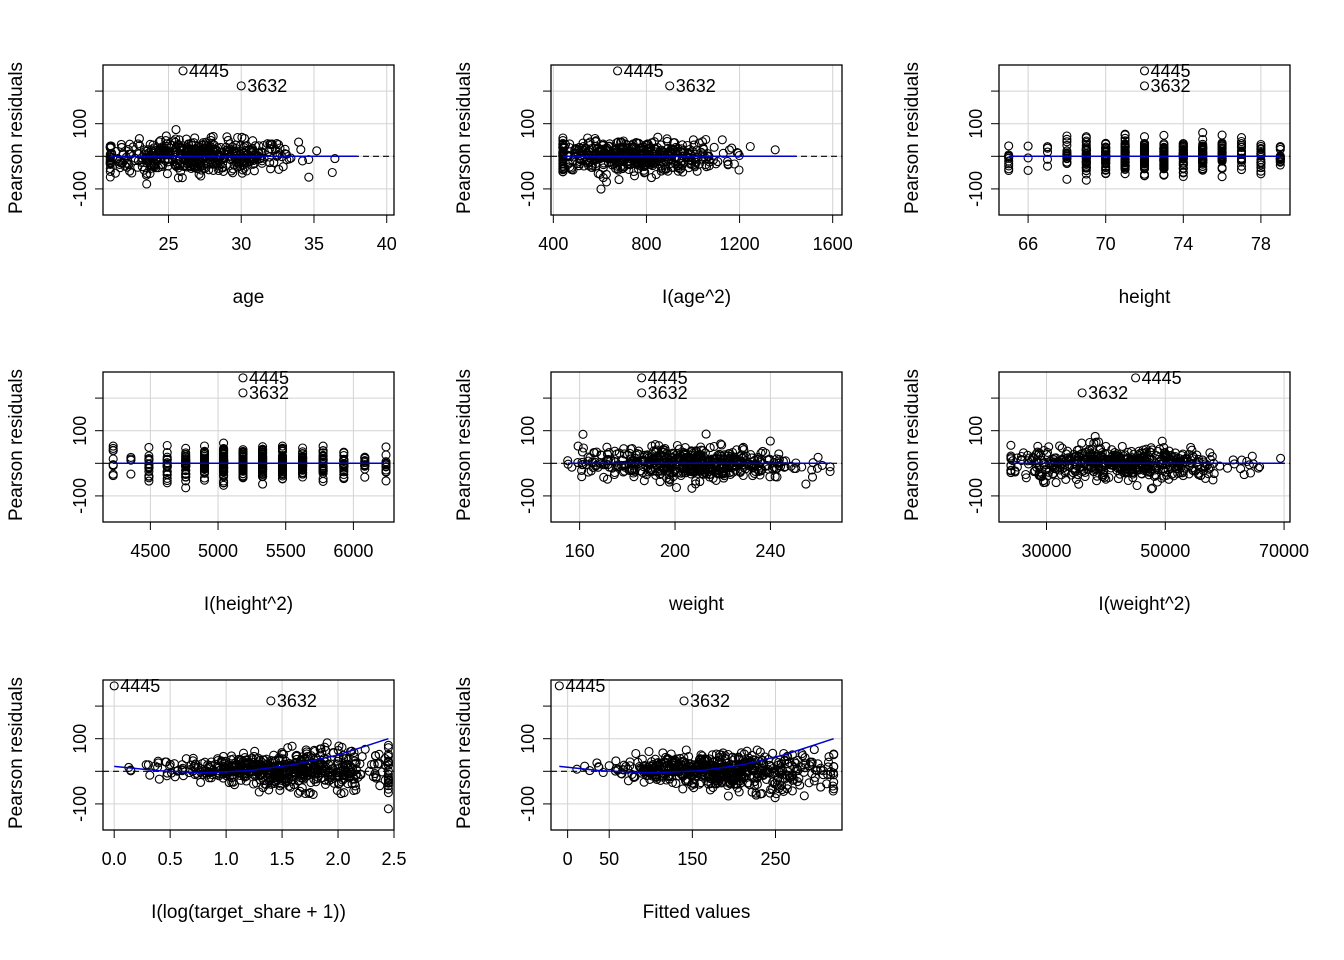 The image size is (1344, 960). Describe the element at coordinates (696, 755) in the screenshot. I see `fit-line` at that location.